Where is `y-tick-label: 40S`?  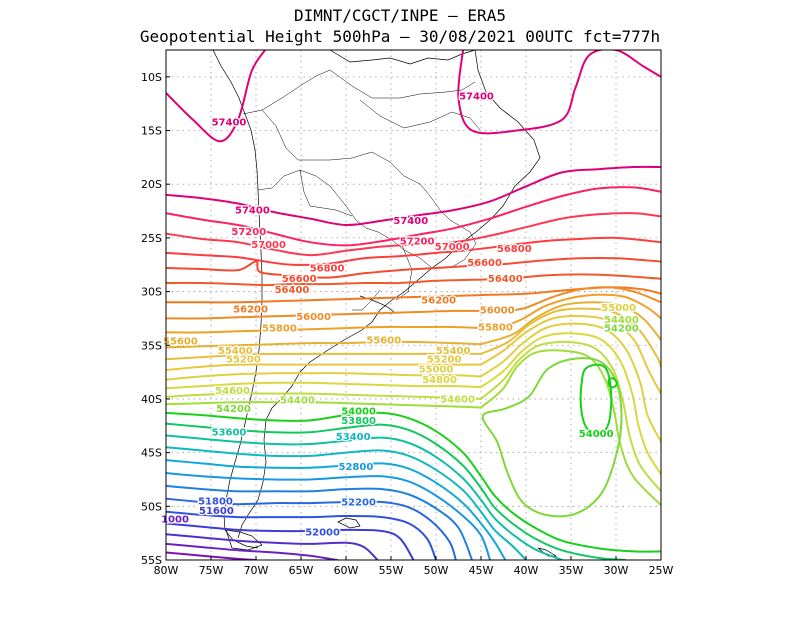 y-tick-label: 40S is located at coordinates (151, 399).